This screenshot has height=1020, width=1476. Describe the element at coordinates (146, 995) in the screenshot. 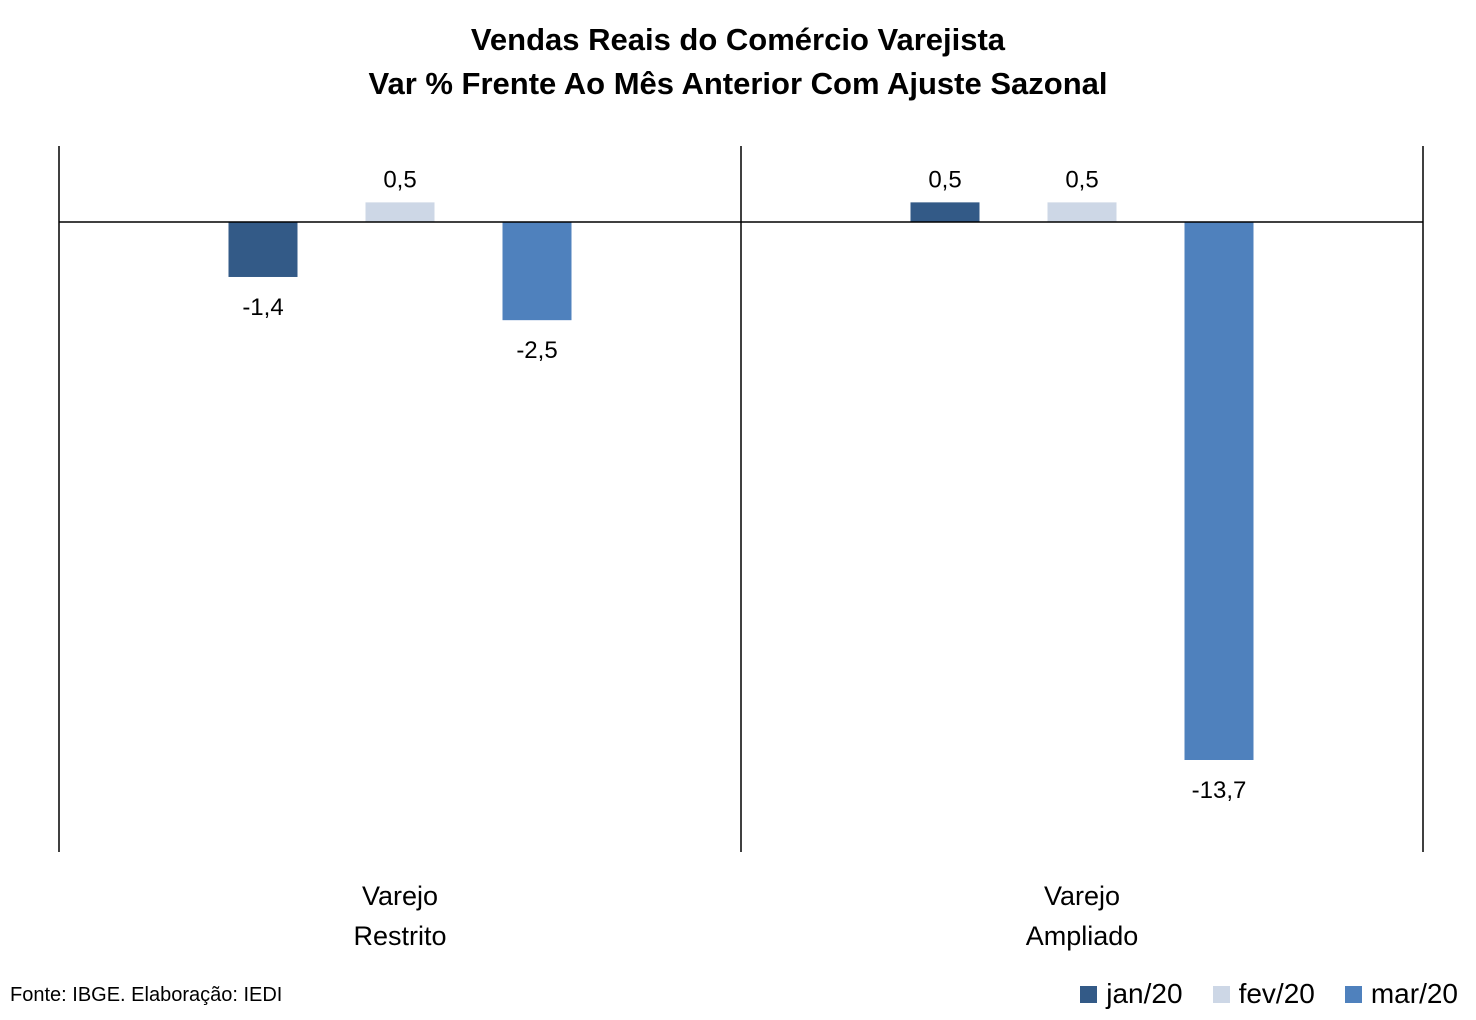

I see `source-note: Fonte: IBGE. Elaboração: IEDI` at that location.